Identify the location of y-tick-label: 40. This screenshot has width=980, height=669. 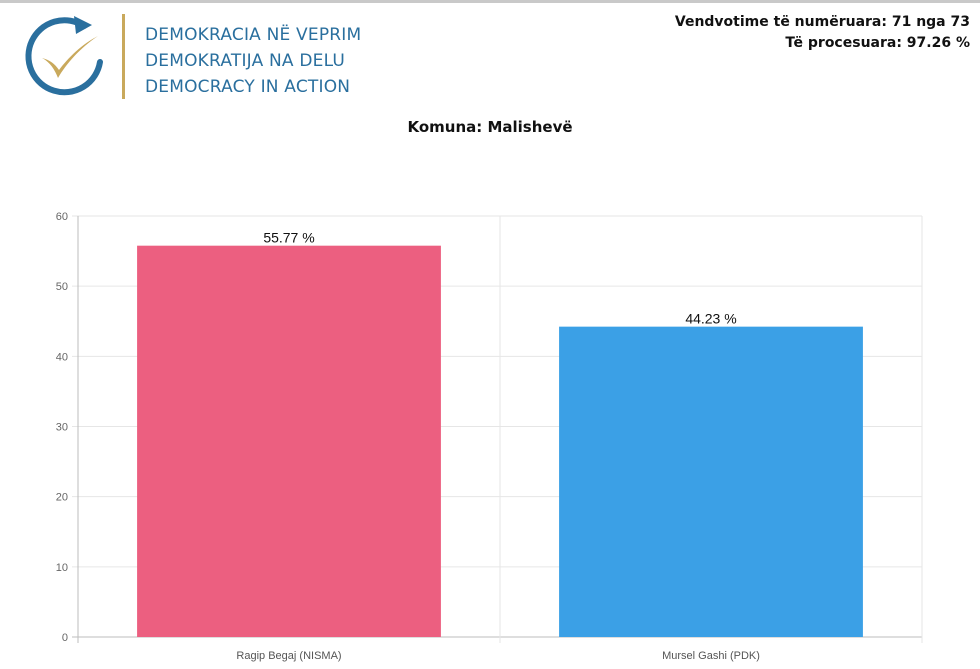
(62, 357).